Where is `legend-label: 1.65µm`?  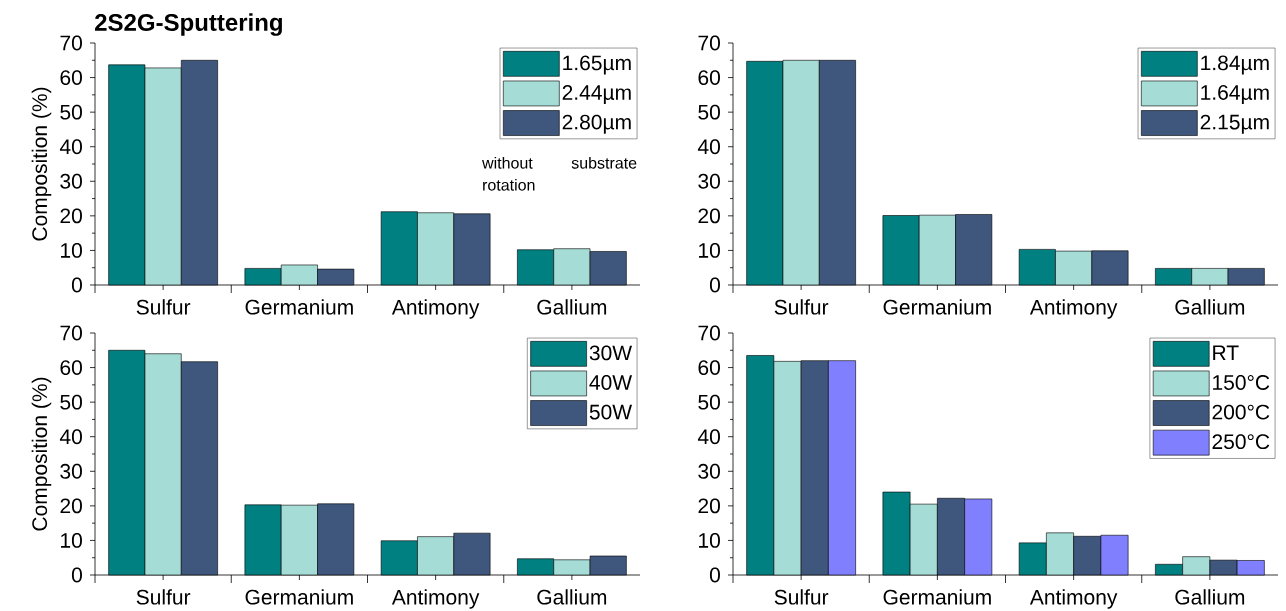
legend-label: 1.65µm is located at coordinates (597, 65).